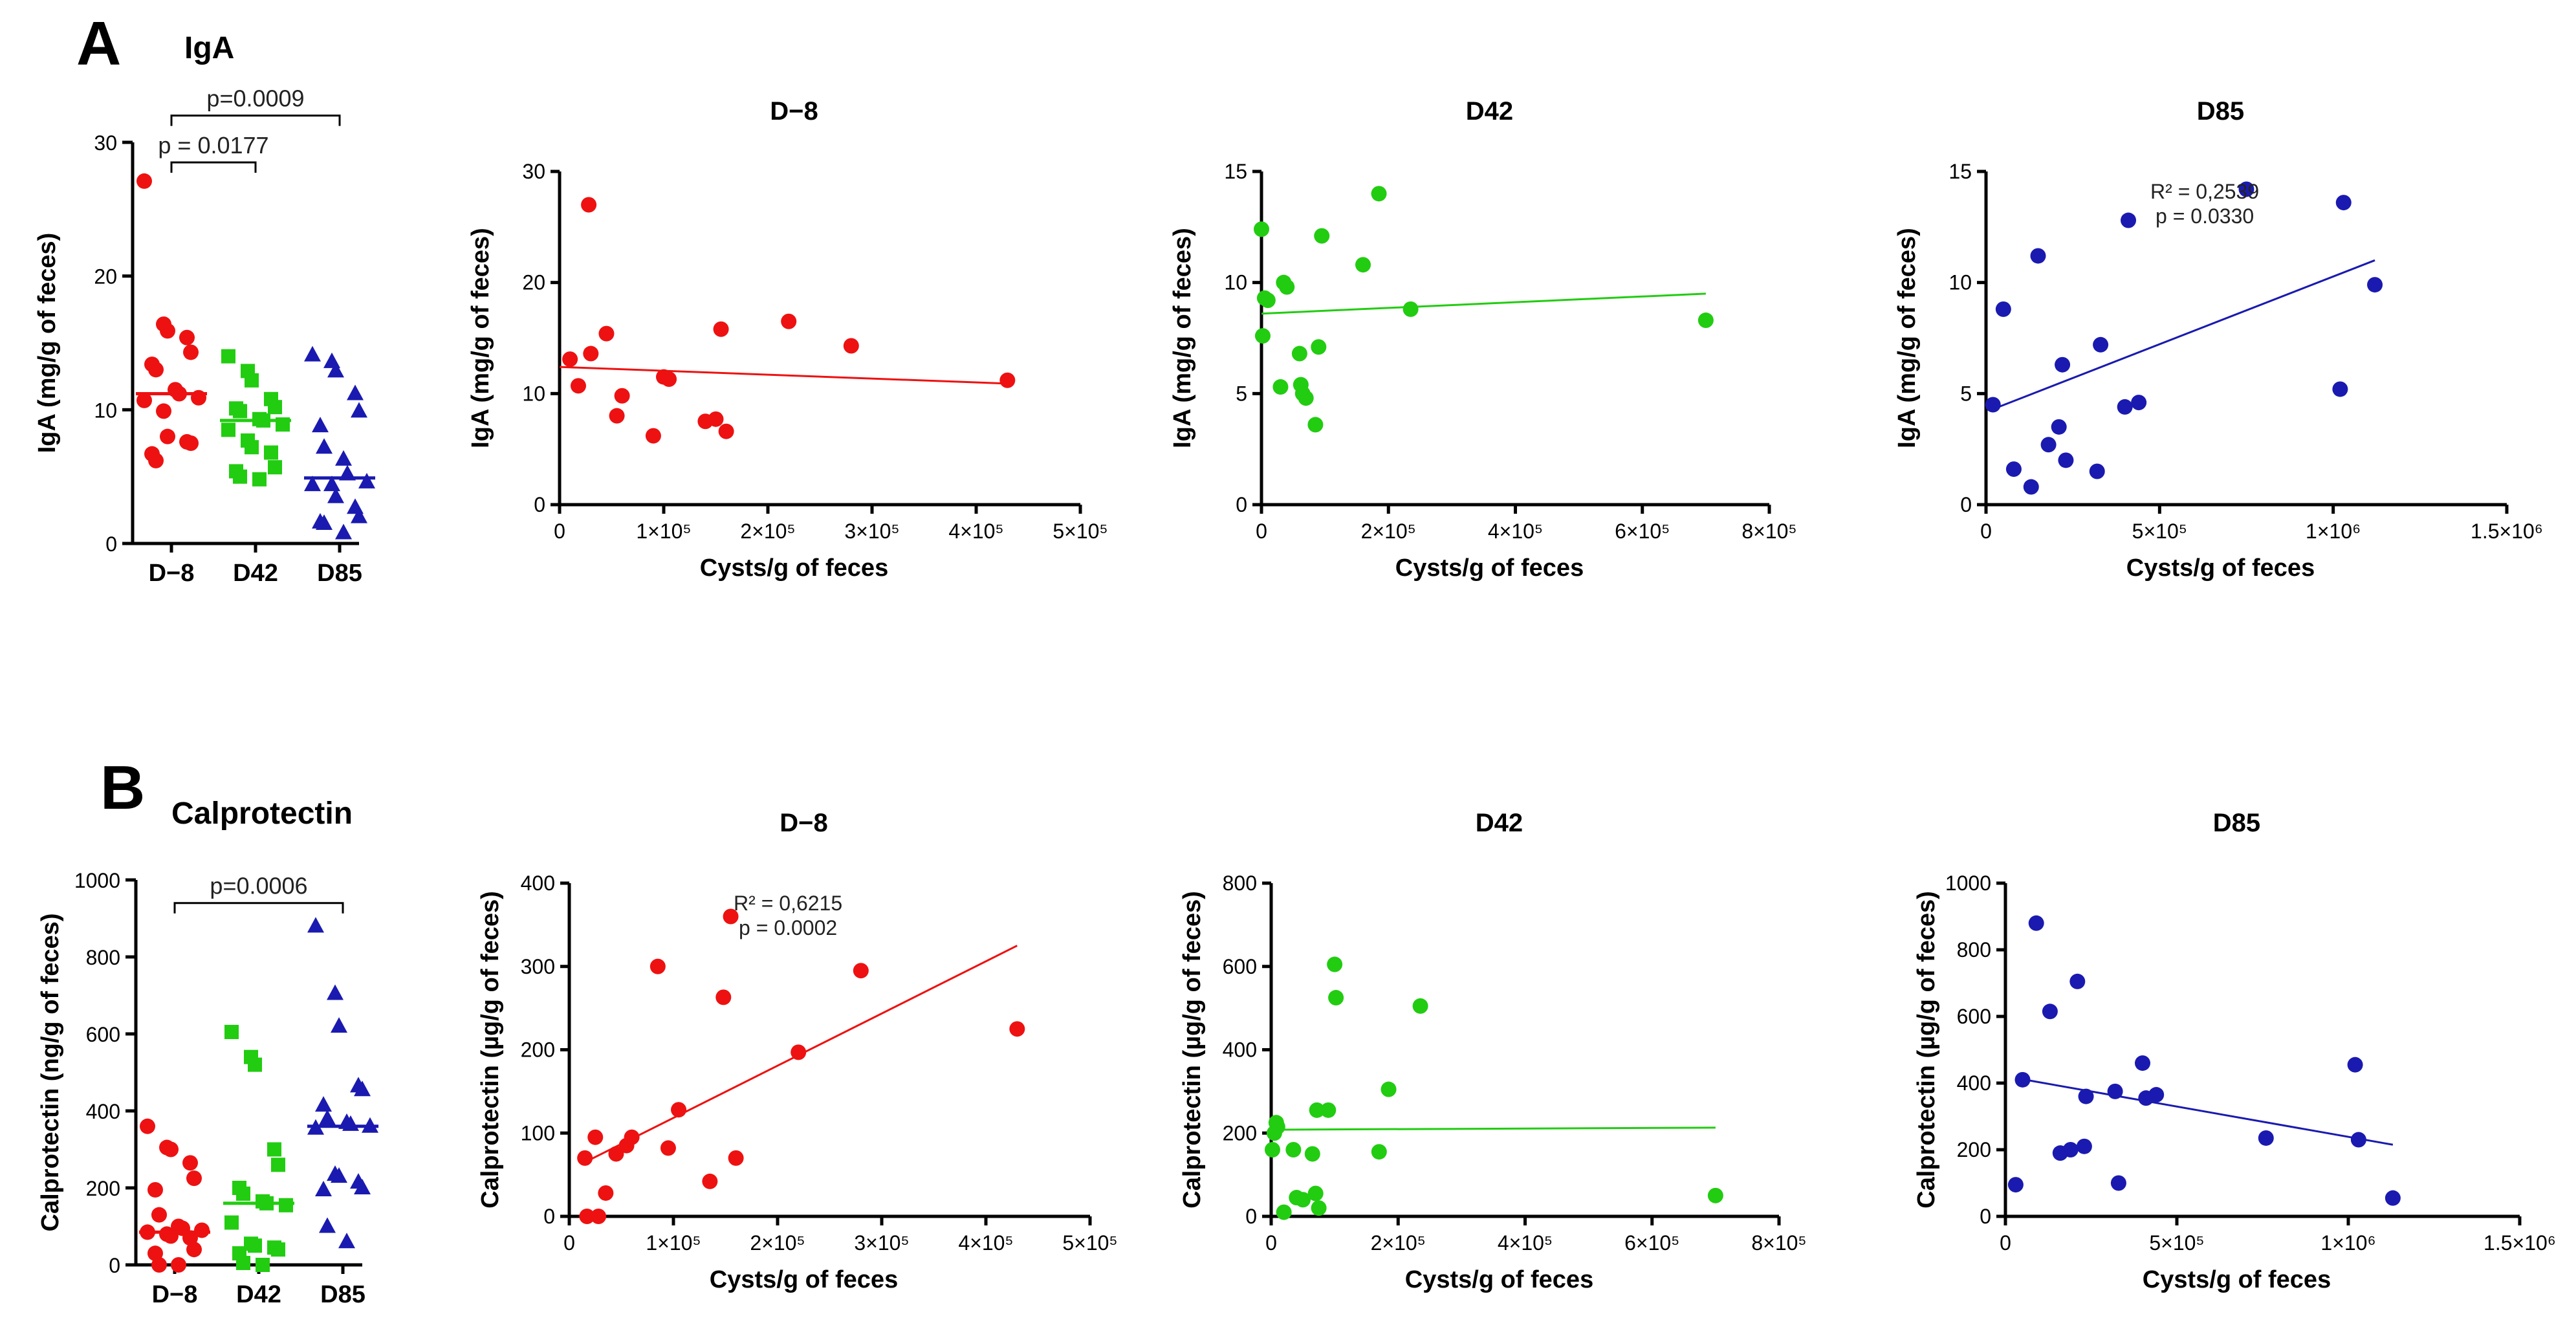  I want to click on panel-a-title: IgA, so click(209, 48).